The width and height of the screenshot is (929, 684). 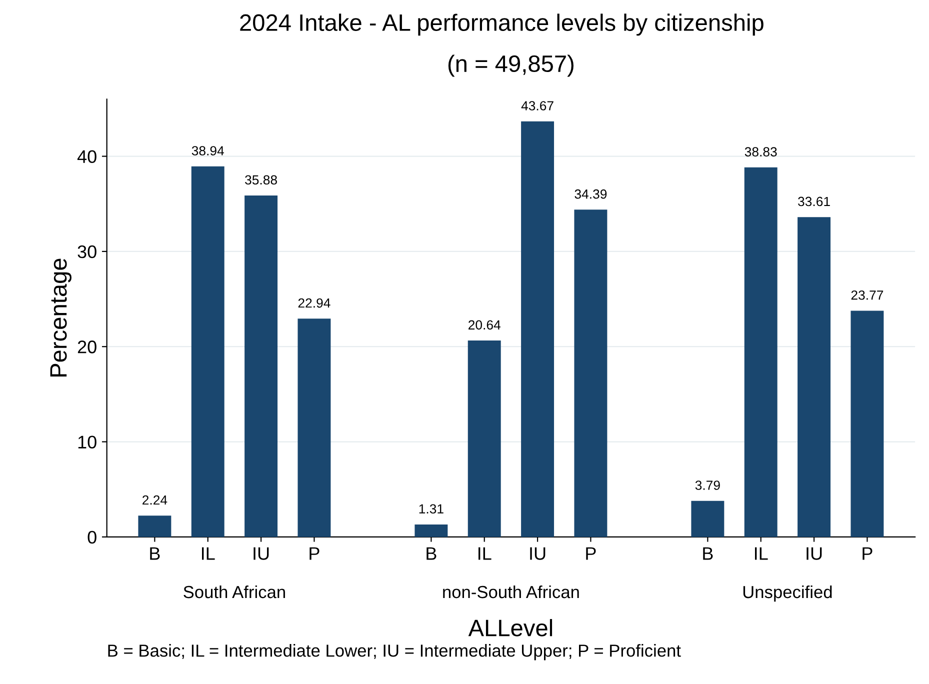 I want to click on data-label: 33.61, so click(x=814, y=201).